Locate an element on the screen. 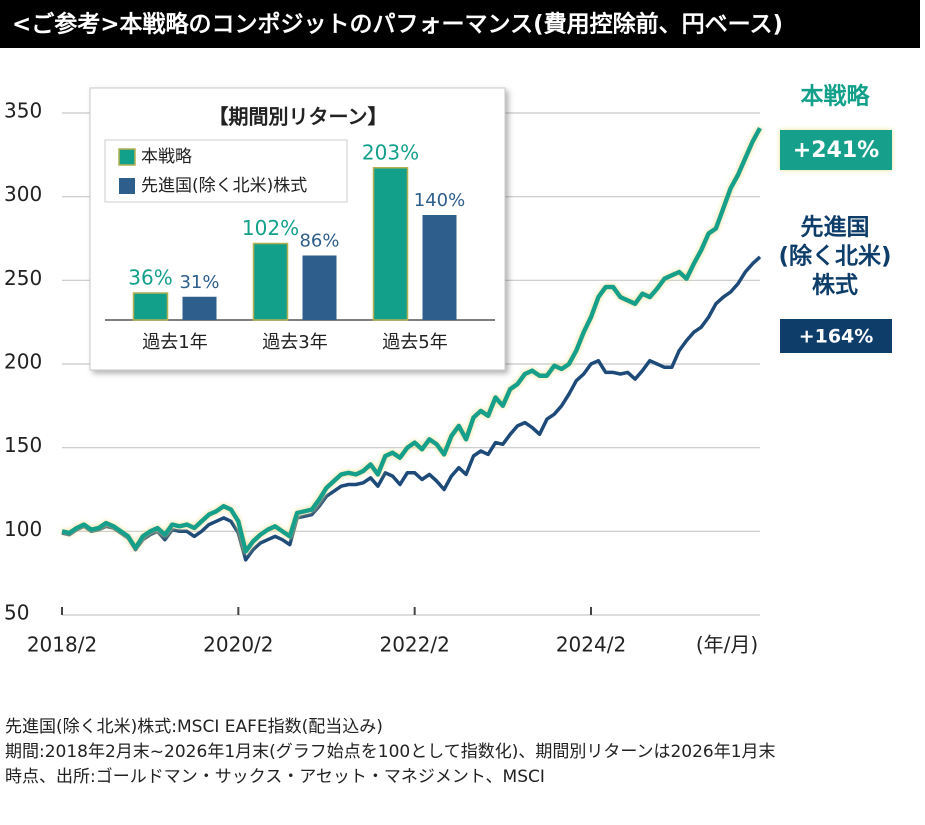  y-tick-label: 100 is located at coordinates (23, 529).